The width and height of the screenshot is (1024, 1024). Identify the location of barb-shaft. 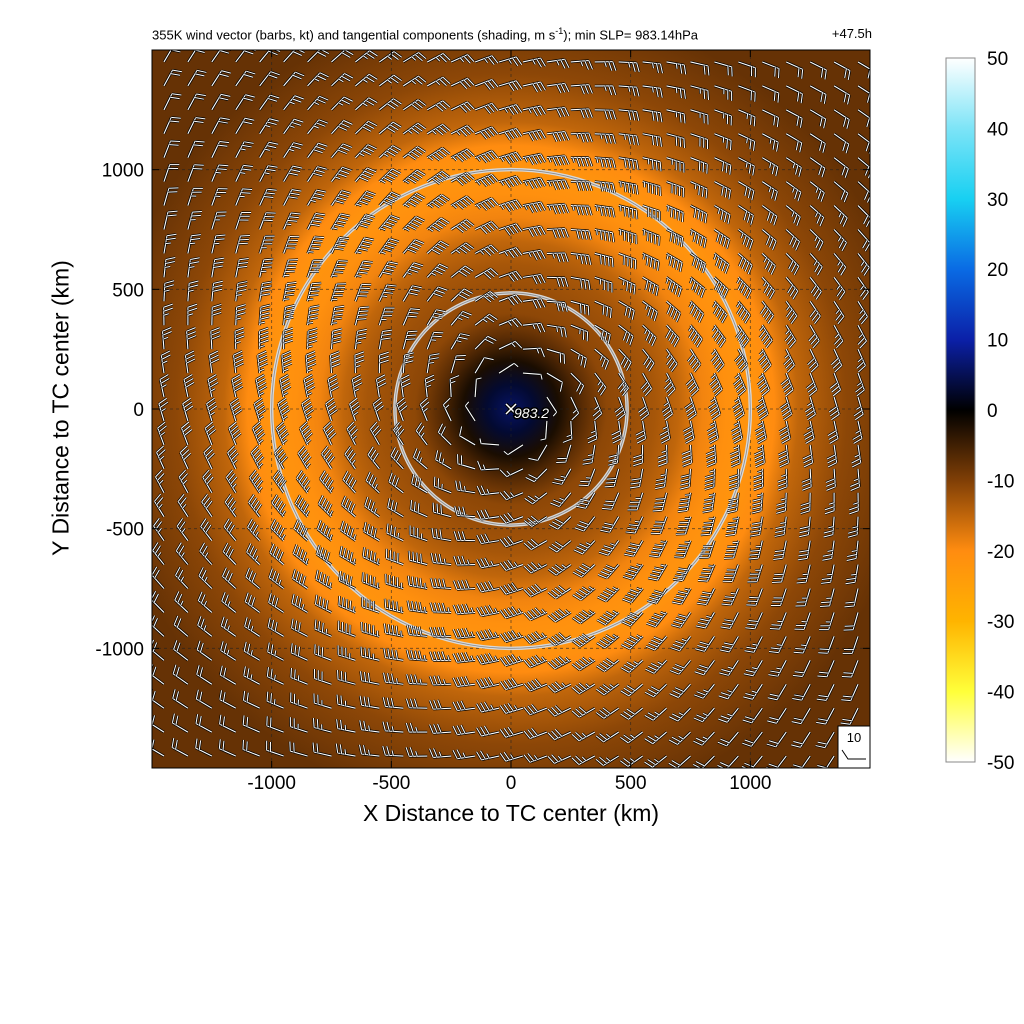
(216, 56).